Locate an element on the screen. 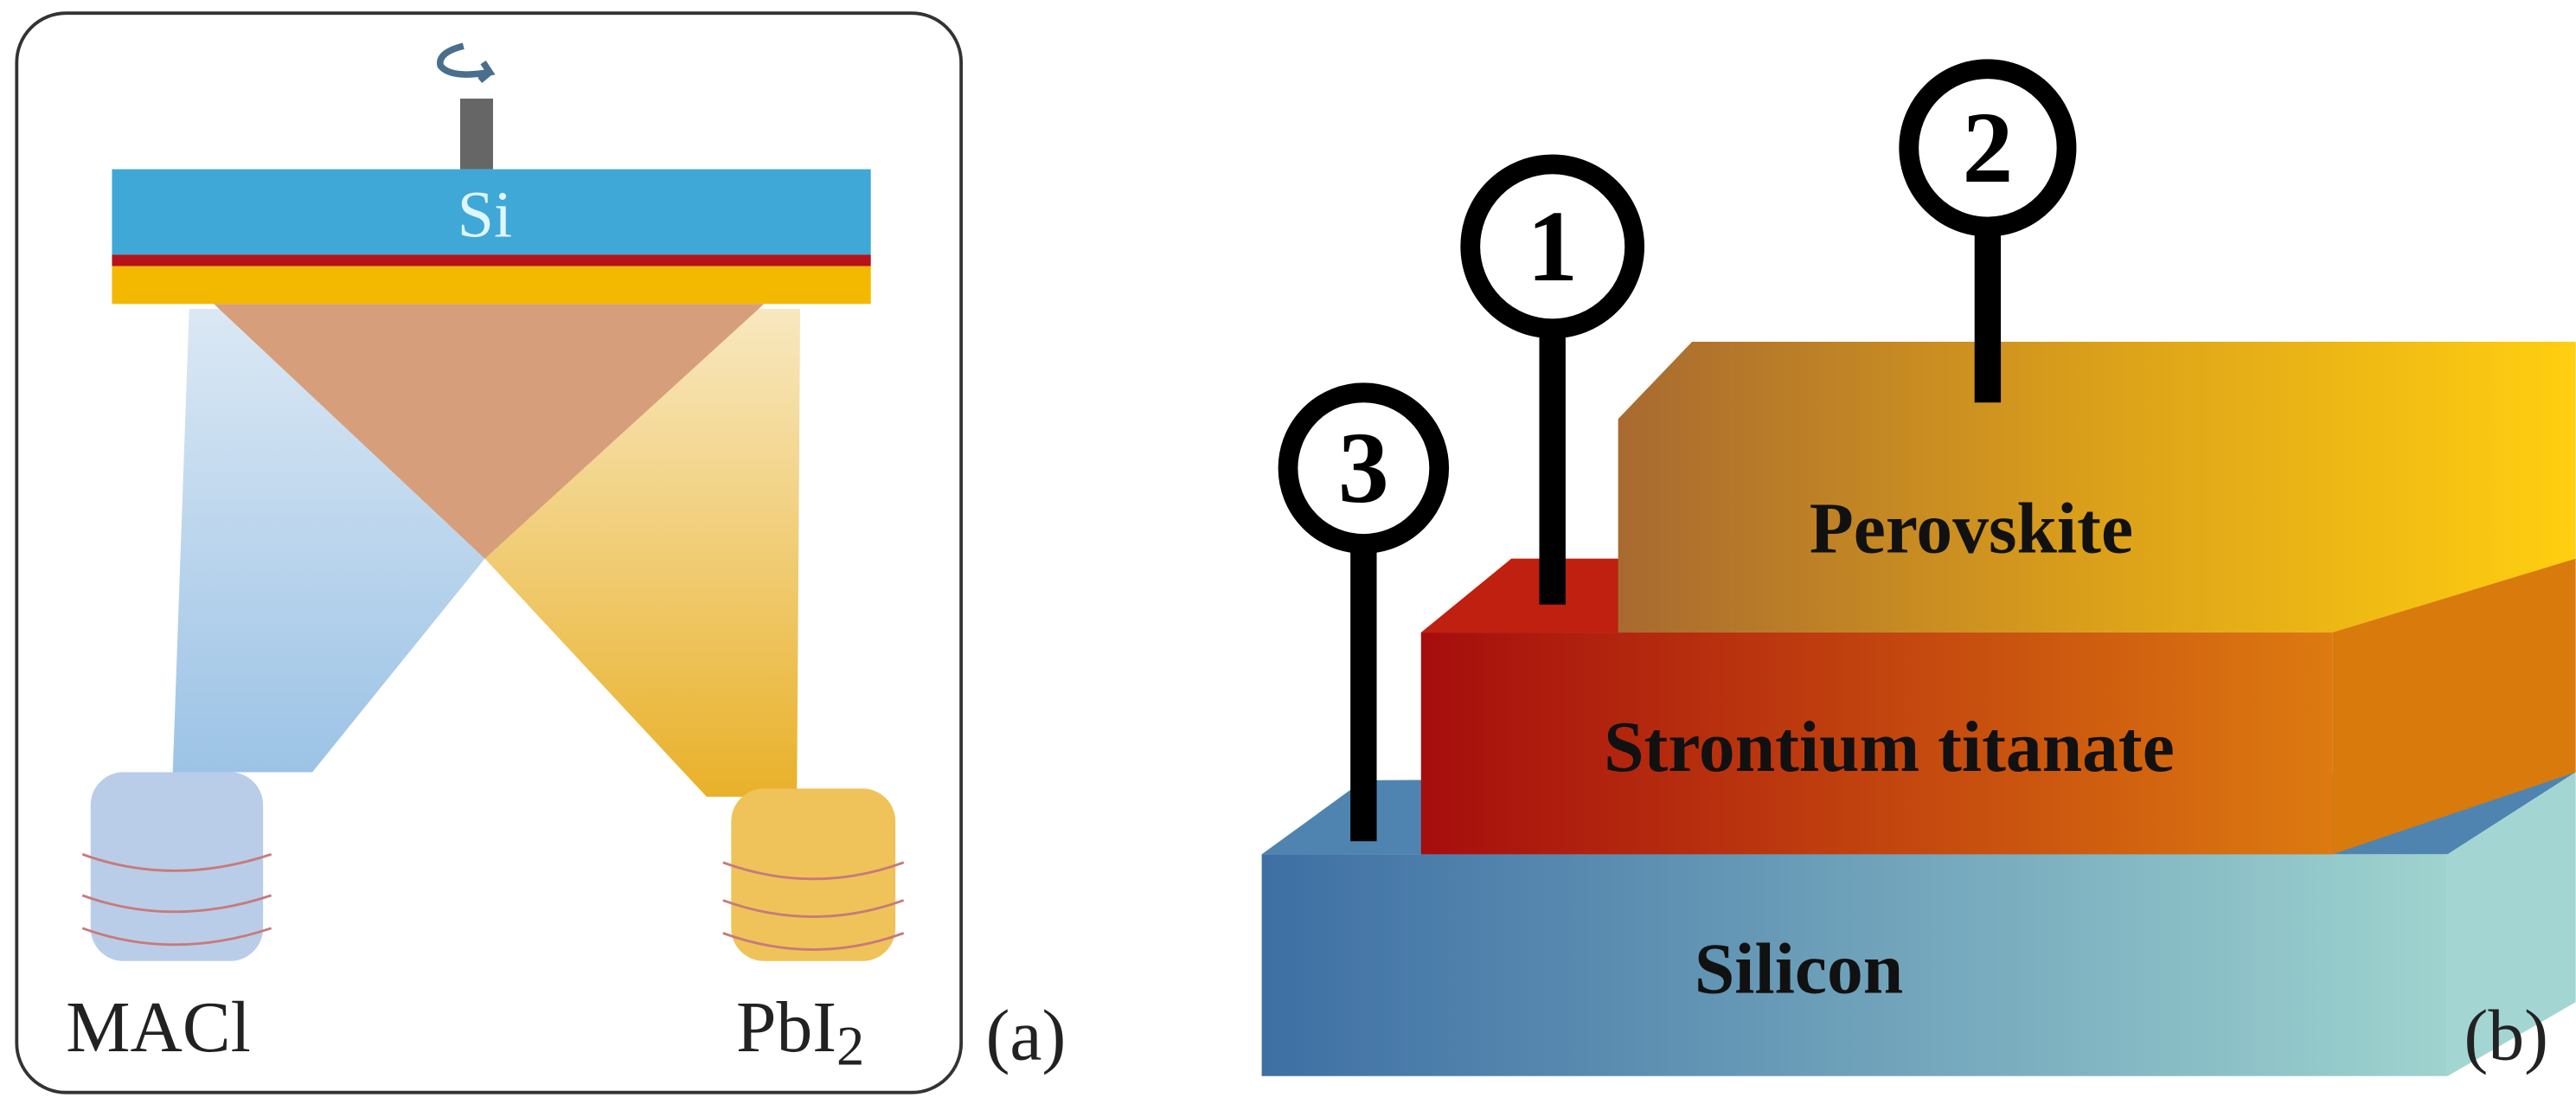 The height and width of the screenshot is (1104, 2576). holder is located at coordinates (476, 134).